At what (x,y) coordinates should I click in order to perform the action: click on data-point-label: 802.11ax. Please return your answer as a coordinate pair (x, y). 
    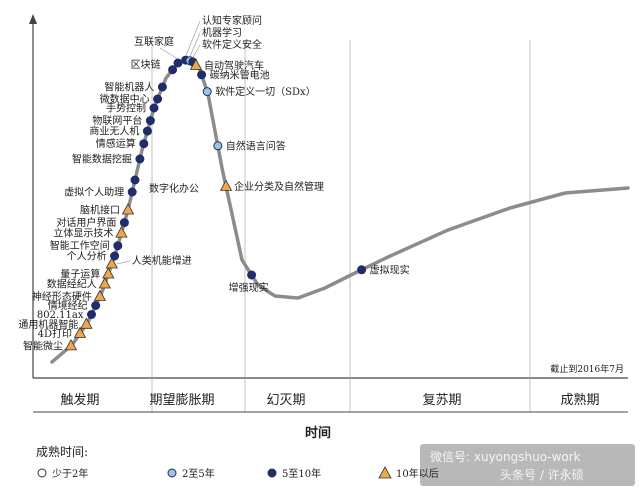
    Looking at the image, I should click on (60, 315).